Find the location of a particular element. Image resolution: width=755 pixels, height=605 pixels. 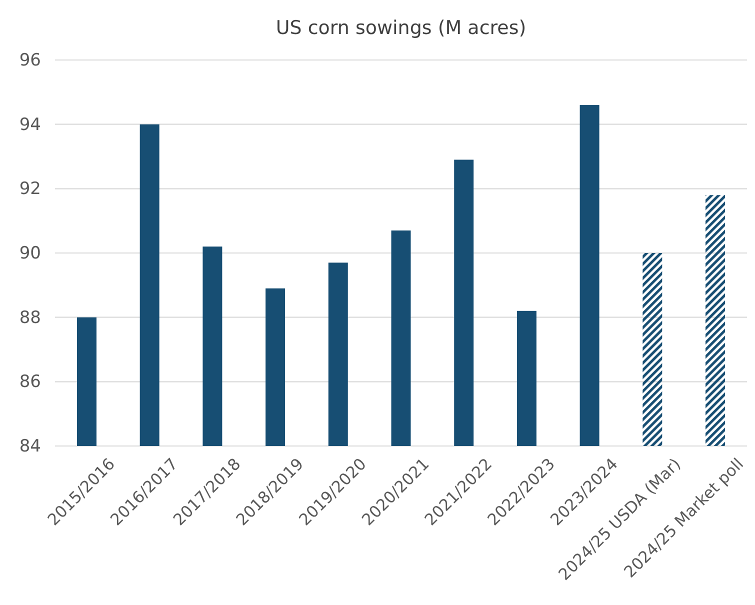

y-tick-label: 96 is located at coordinates (30, 60).